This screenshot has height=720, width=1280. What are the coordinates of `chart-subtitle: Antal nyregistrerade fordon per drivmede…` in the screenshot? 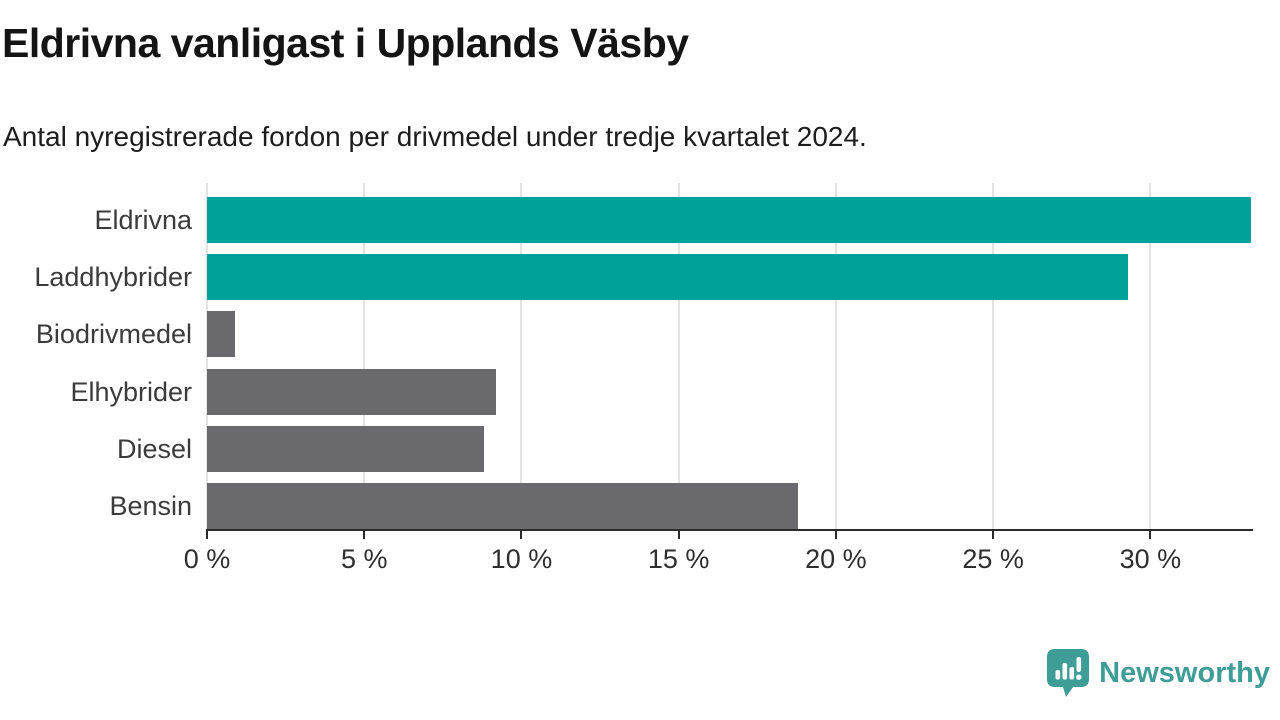 It's located at (435, 136).